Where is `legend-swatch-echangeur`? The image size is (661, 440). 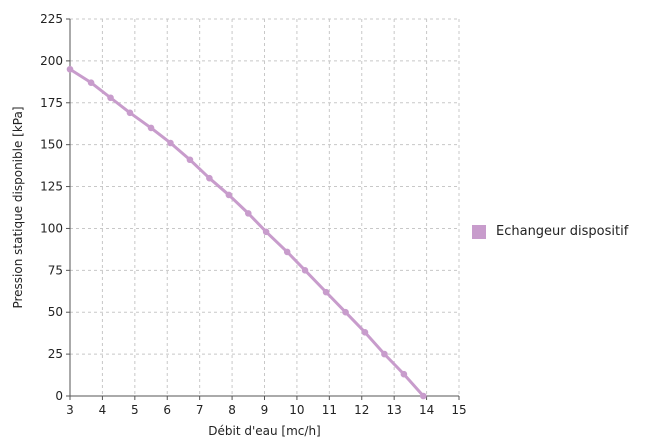
legend-swatch-echangeur is located at coordinates (479, 231).